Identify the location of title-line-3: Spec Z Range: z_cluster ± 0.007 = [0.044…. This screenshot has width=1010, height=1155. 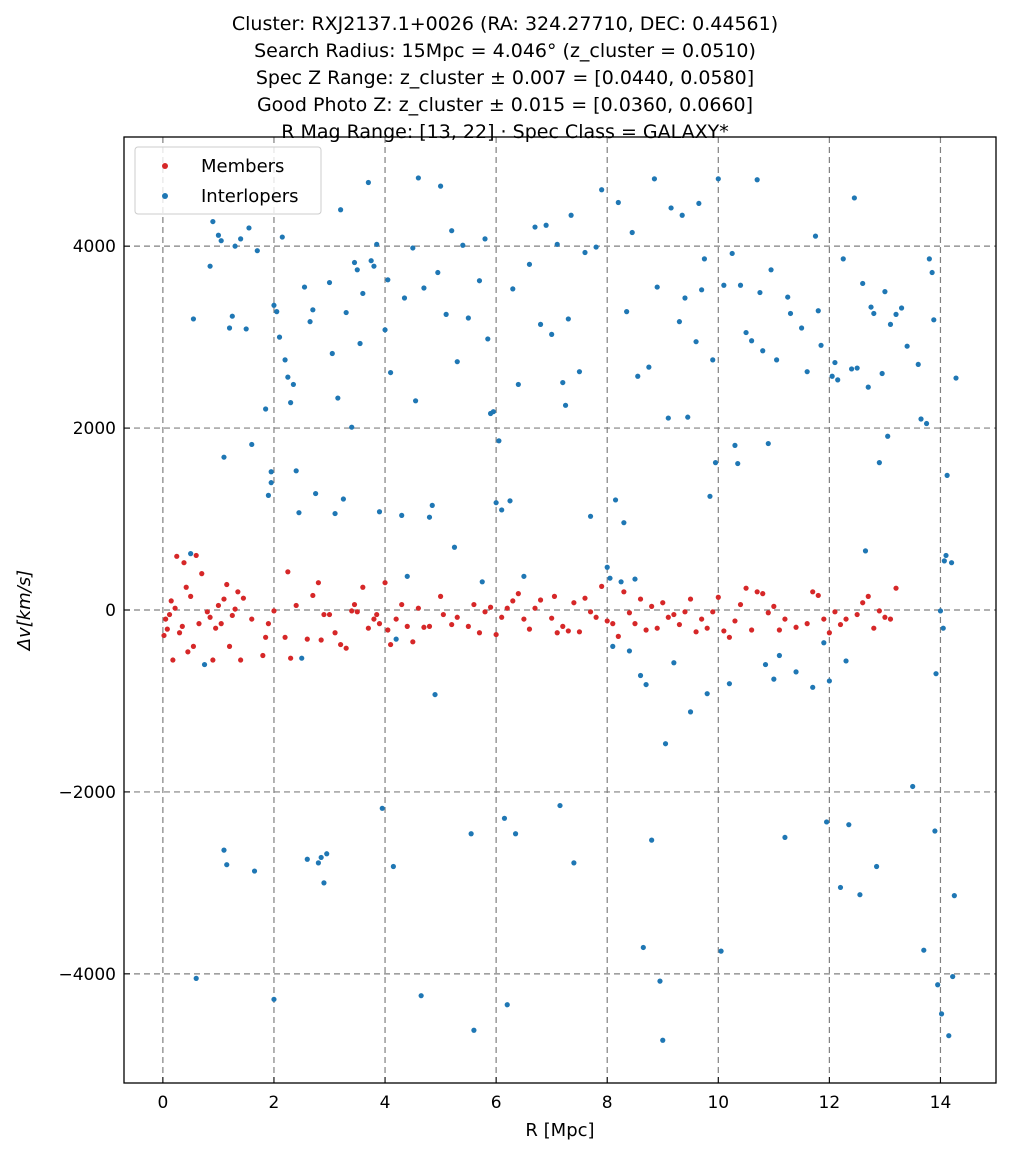
(505, 78).